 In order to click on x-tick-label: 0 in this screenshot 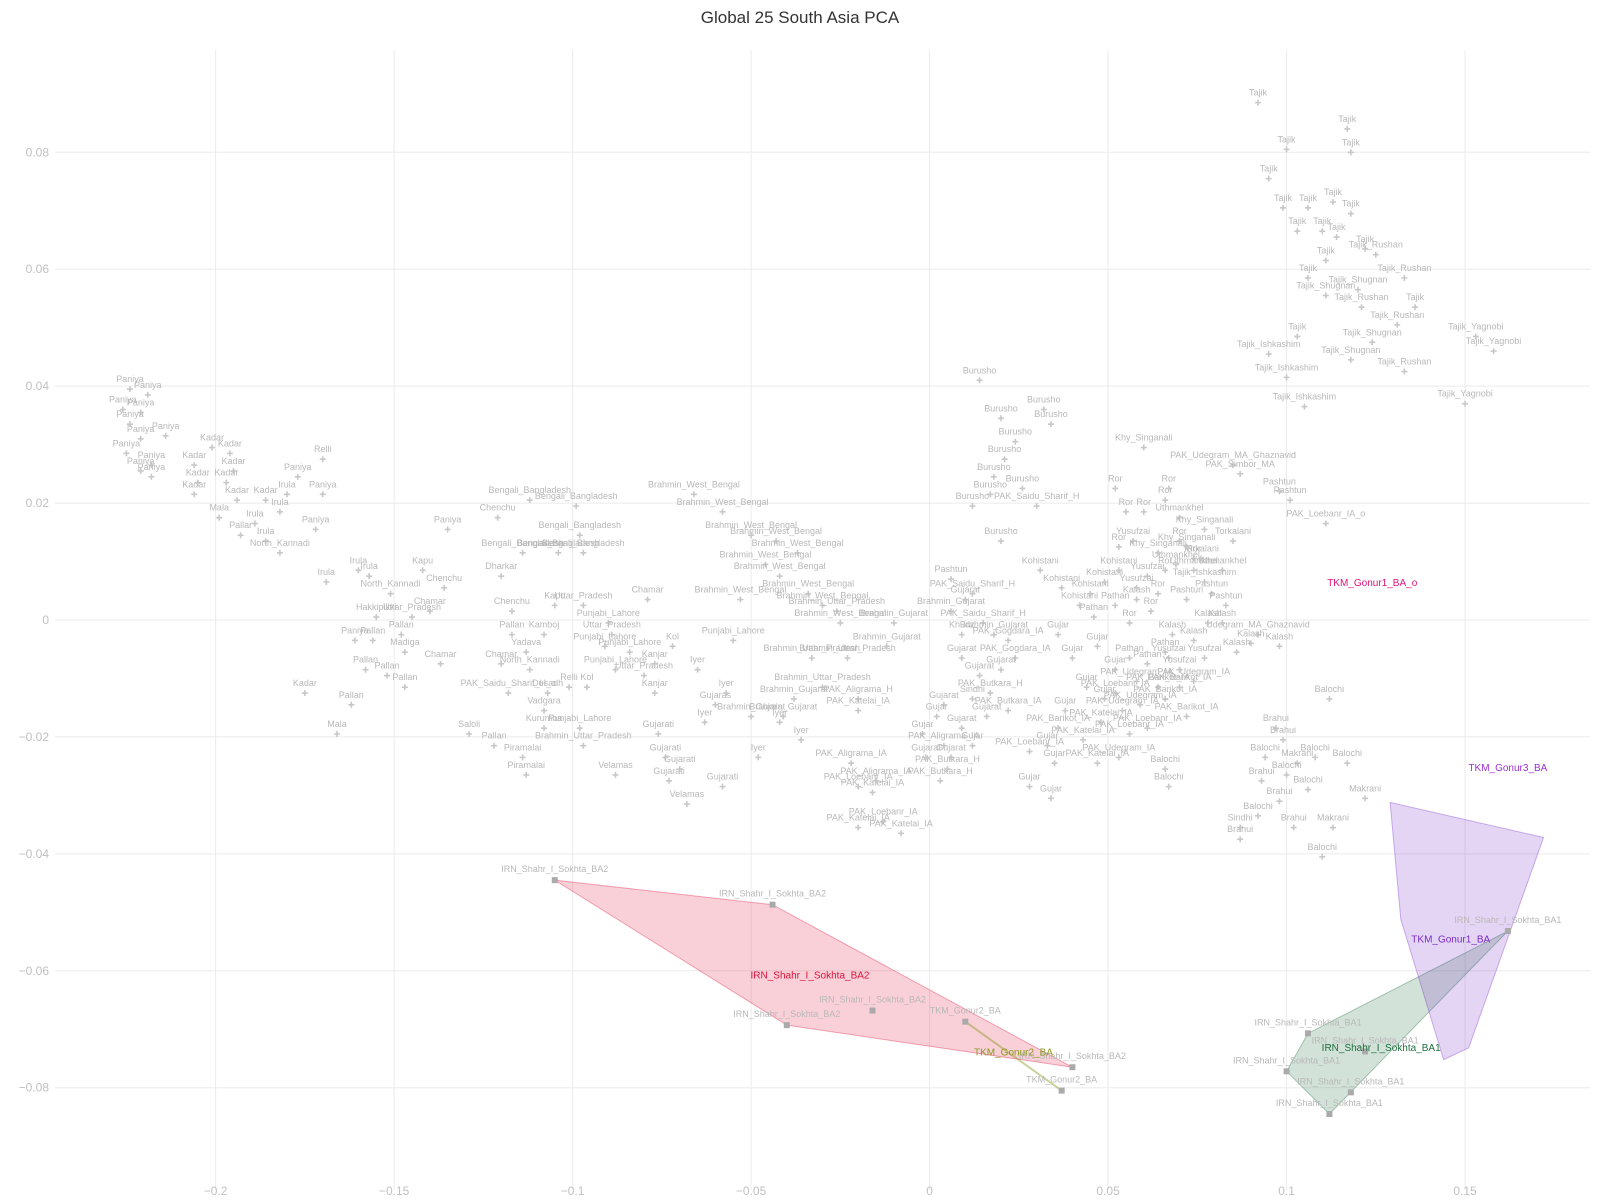, I will do `click(929, 1191)`.